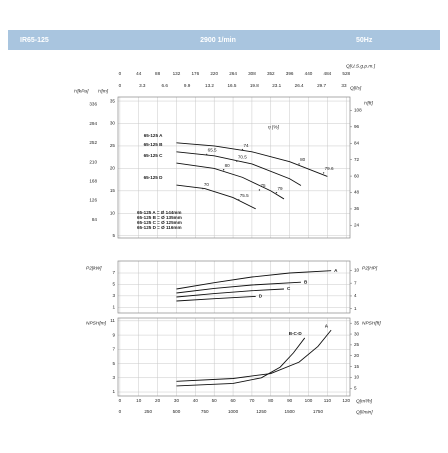 The width and height of the screenshot is (448, 453). What do you see at coordinates (93, 200) in the screenshot?
I see `y3-tick-label: 126` at bounding box center [93, 200].